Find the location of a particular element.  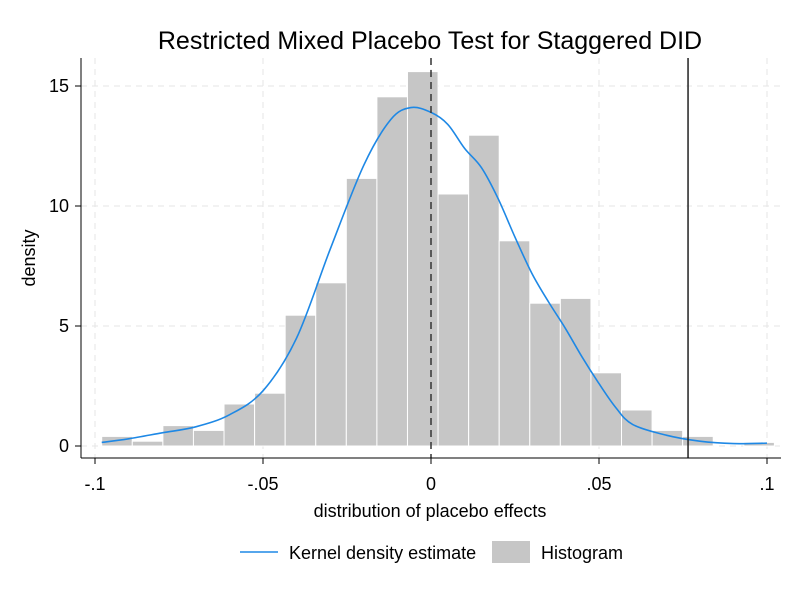

legend-histogram-label: Histogram is located at coordinates (582, 553).